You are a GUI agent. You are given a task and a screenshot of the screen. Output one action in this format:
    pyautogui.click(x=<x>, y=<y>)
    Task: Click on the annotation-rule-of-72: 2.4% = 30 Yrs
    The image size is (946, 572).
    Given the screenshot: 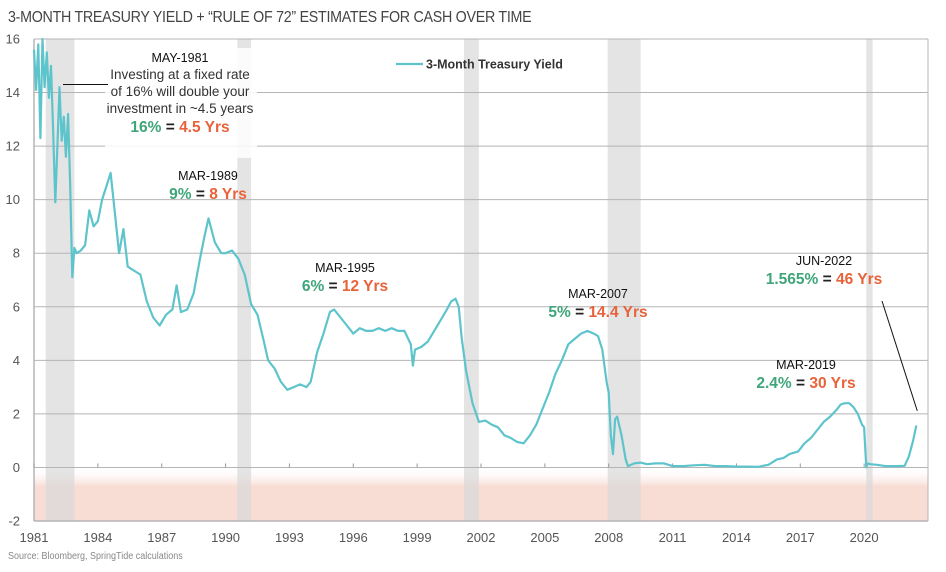 What is the action you would take?
    pyautogui.click(x=805, y=383)
    